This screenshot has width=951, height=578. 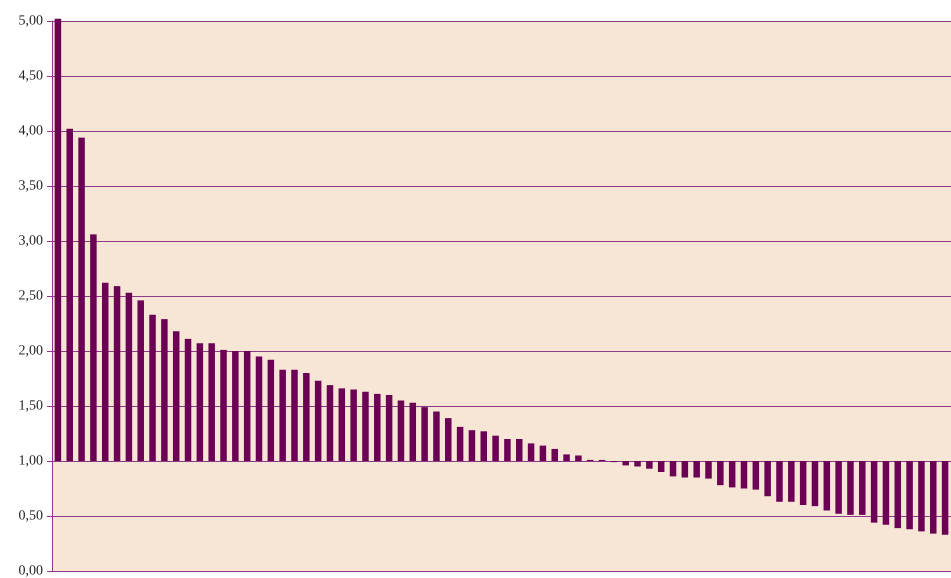 What do you see at coordinates (30, 571) in the screenshot?
I see `y-tick-label: 0,00` at bounding box center [30, 571].